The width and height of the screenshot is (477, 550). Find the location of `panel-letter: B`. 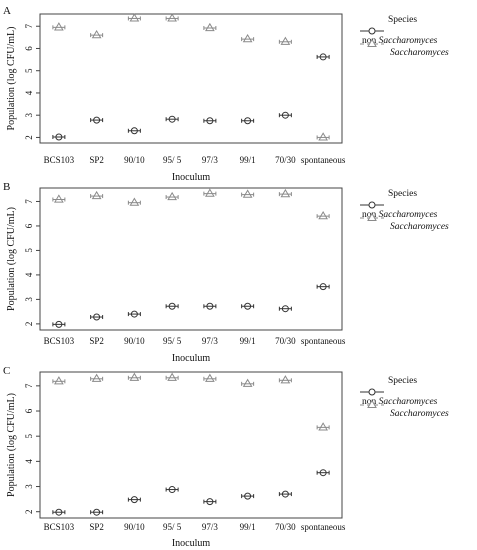

panel-letter: B is located at coordinates (6, 187).